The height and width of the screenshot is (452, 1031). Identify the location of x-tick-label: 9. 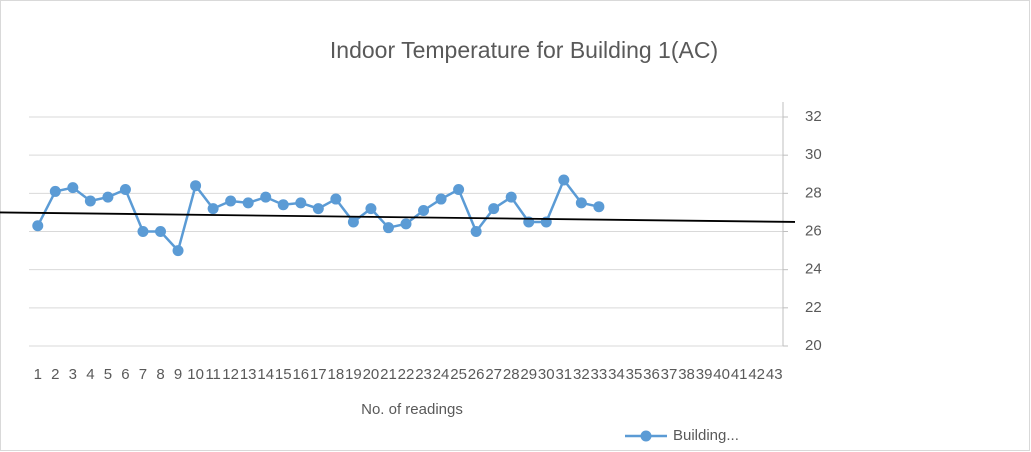
(178, 374).